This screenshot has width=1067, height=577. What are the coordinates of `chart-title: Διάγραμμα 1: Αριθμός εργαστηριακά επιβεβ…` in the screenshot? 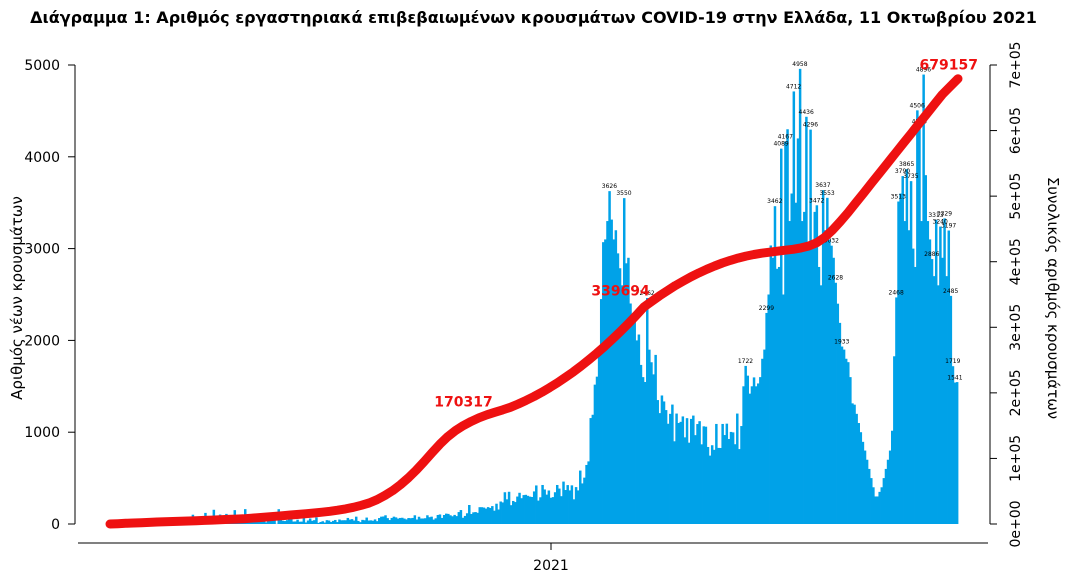 It's located at (533, 17).